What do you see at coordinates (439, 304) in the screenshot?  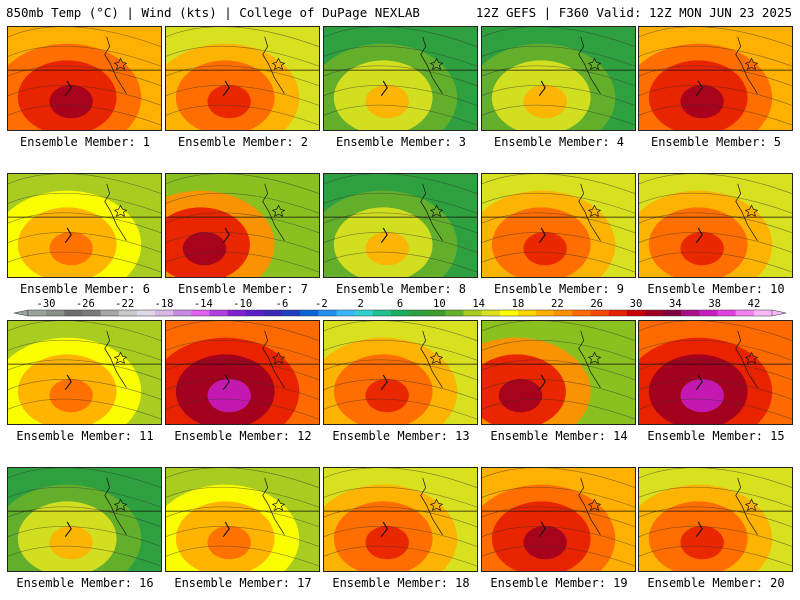 I see `colorbar-tick-label: 10` at bounding box center [439, 304].